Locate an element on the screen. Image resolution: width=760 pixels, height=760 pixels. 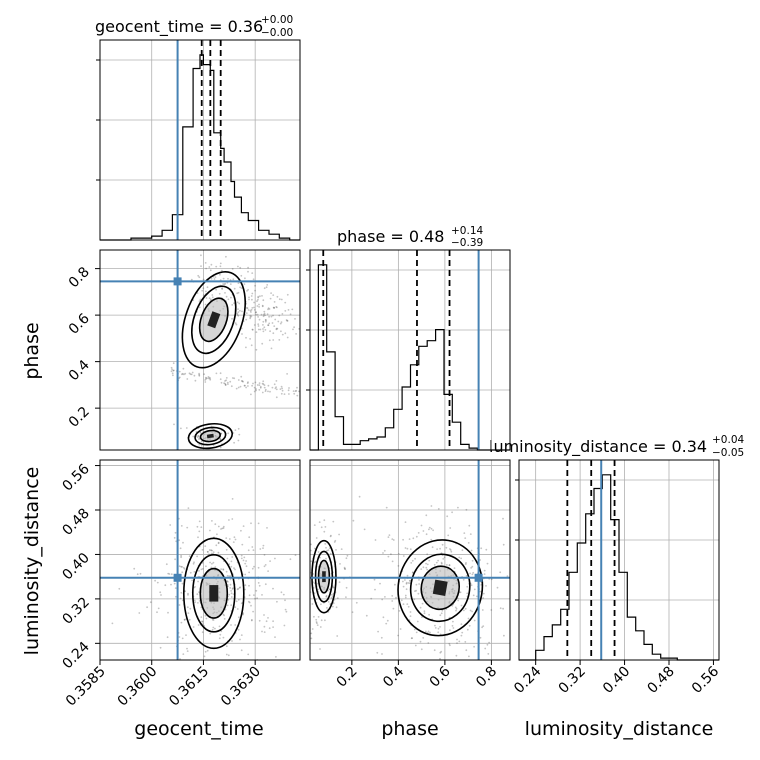
panel-hist-luminosity_distance is located at coordinates (617, 560).